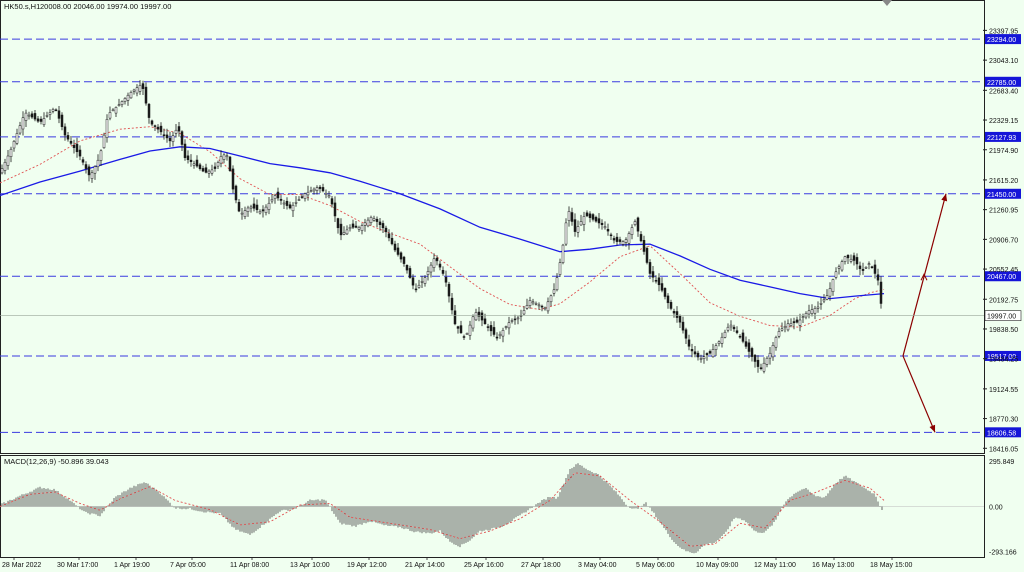 This screenshot has width=1024, height=572. Describe the element at coordinates (1003, 315) in the screenshot. I see `current-price-box` at that location.